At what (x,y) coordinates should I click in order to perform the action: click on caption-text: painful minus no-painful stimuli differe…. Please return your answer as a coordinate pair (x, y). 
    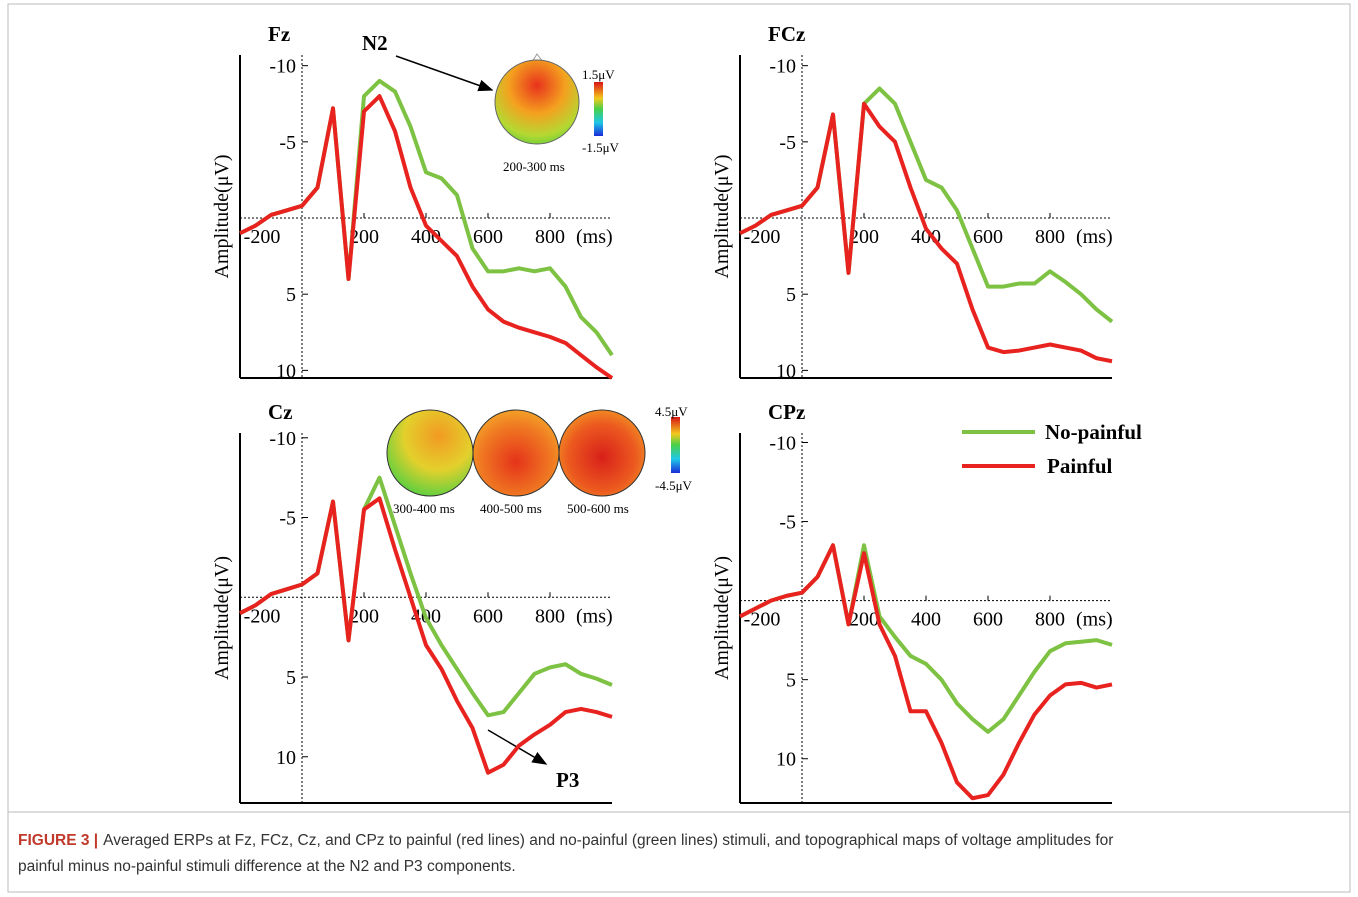
    Looking at the image, I should click on (267, 866).